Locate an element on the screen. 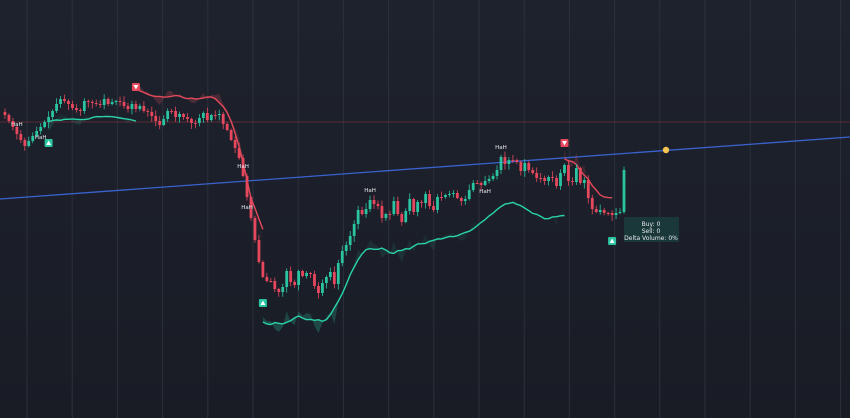 The height and width of the screenshot is (418, 850). bearish-band is located at coordinates (199, 159).